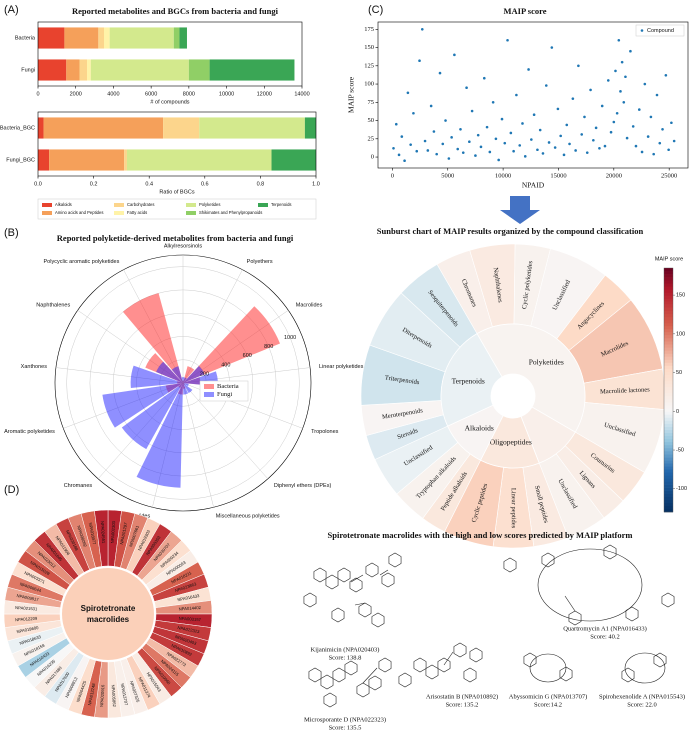 The image size is (697, 733). What do you see at coordinates (281, 204) in the screenshot?
I see `legend-label: Terpenoids` at bounding box center [281, 204].